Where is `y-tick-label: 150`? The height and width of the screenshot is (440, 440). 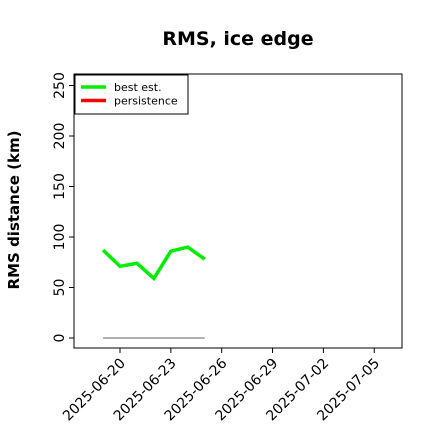 y-tick-label: 150 is located at coordinates (60, 186).